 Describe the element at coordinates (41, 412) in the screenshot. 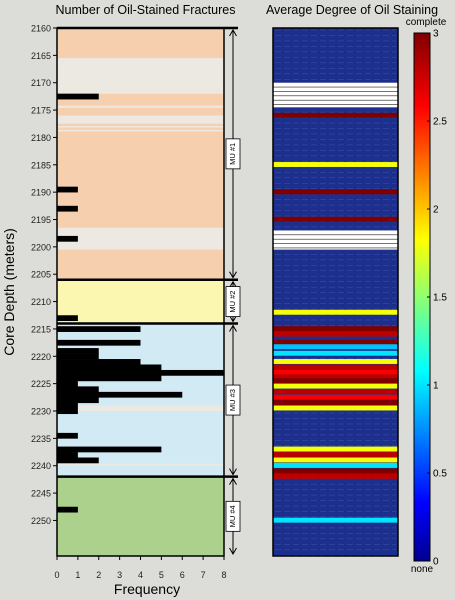

I see `y-tick-label: 2230` at that location.